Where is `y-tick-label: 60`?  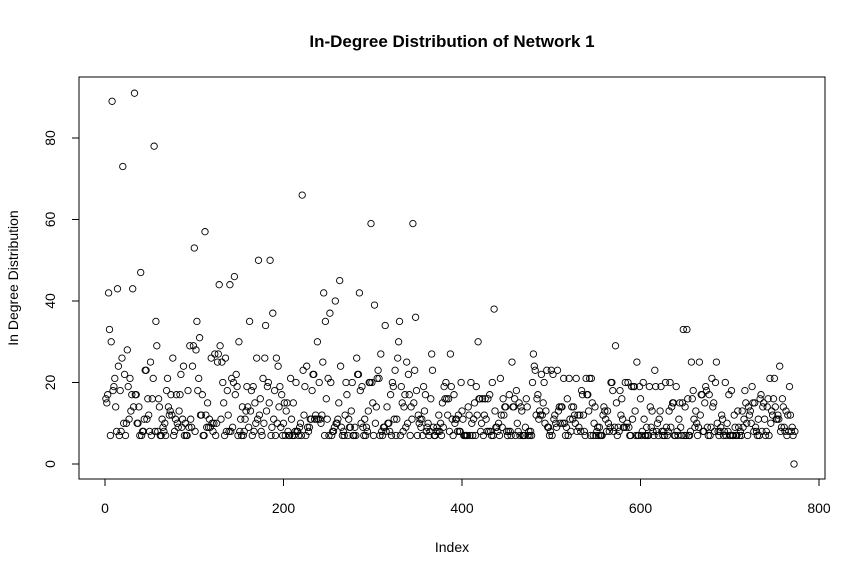
y-tick-label: 60 is located at coordinates (50, 220).